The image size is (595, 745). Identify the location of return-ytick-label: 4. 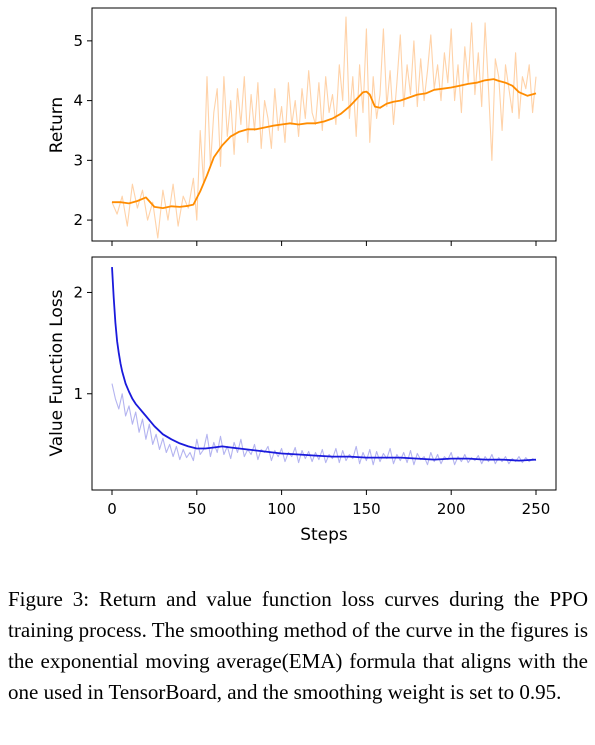
(78, 101).